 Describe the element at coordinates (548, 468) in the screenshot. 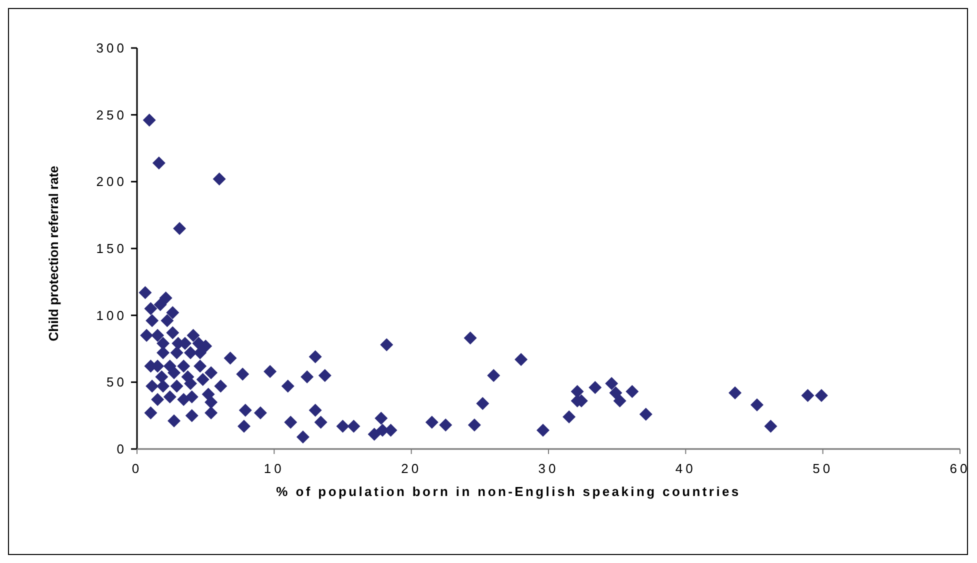

I see `x-tick-label: 30` at that location.